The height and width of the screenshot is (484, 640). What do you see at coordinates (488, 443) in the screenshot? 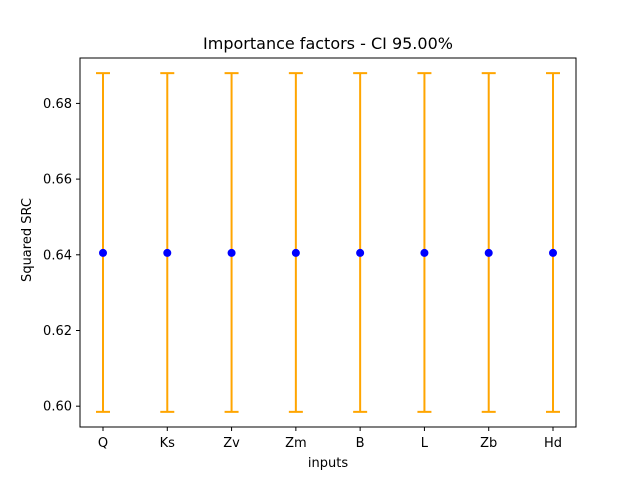
I see `x-tick-label: Zb` at bounding box center [488, 443].